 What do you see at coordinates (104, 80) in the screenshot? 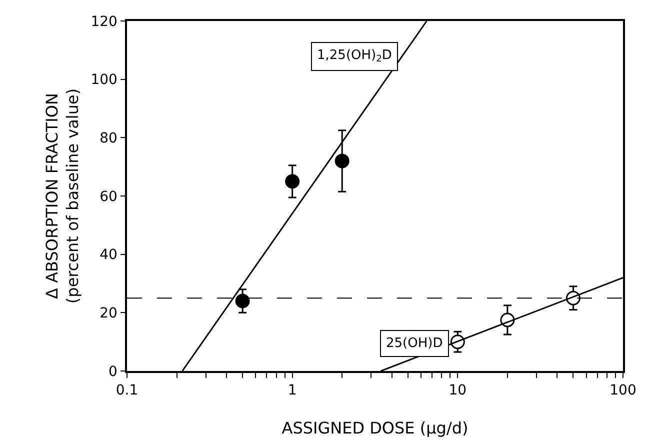
I see `y-tick-label: 100` at bounding box center [104, 80].